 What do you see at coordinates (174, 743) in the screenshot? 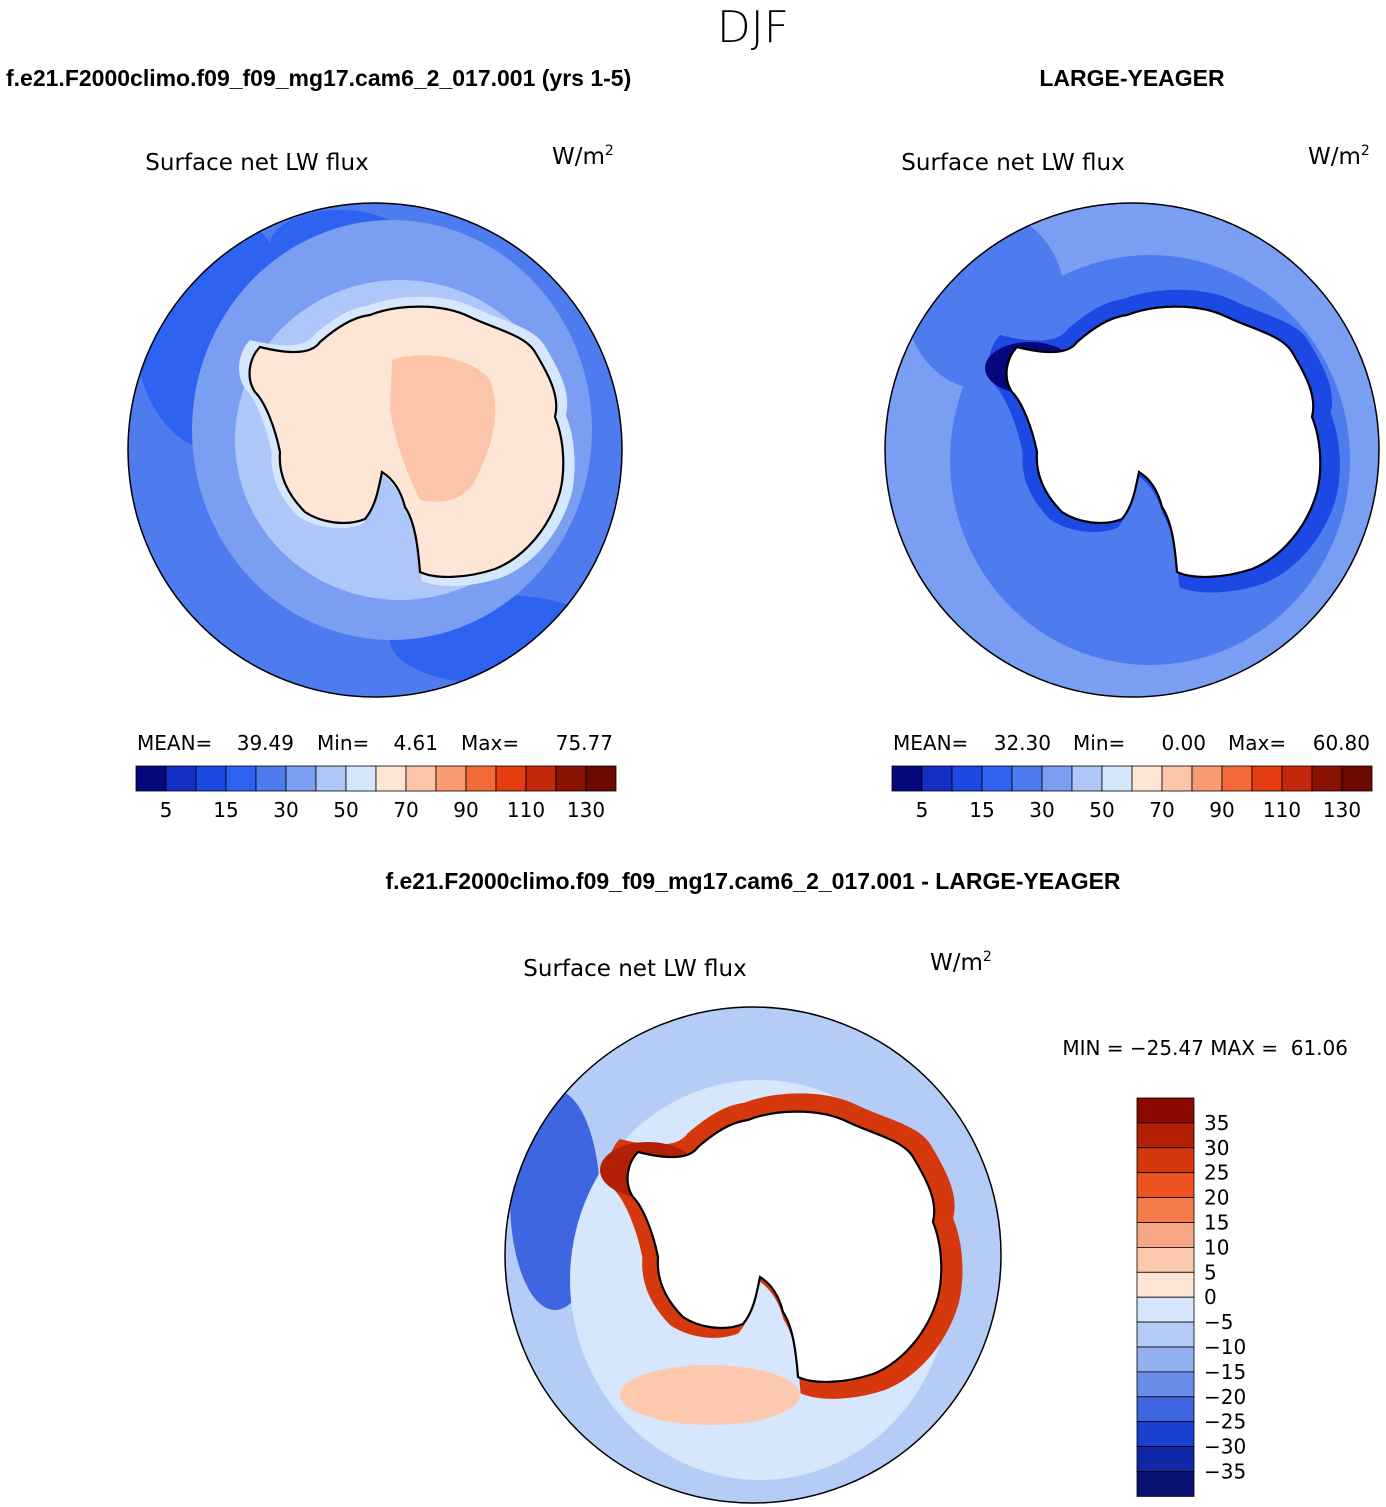
I see `model-mean-label: MEAN=` at bounding box center [174, 743].